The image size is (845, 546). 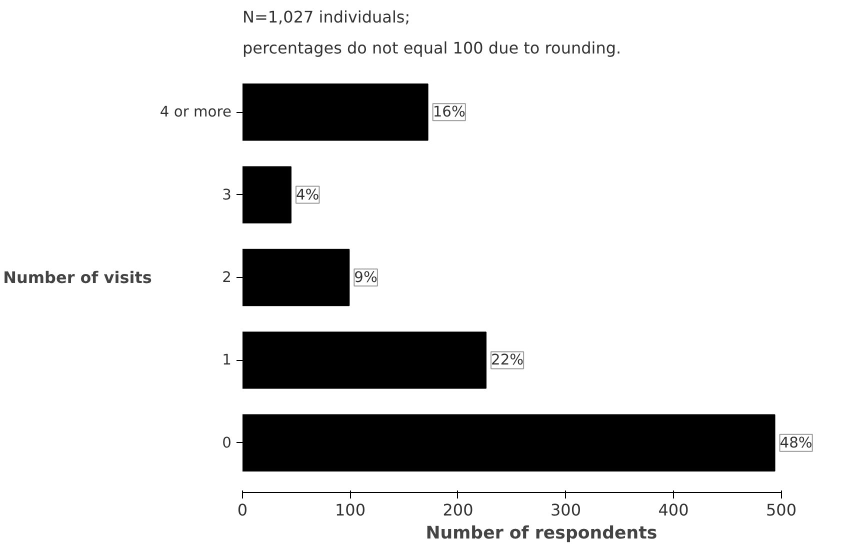 I want to click on chart-title: N=1,027 individuals;, so click(x=326, y=17).